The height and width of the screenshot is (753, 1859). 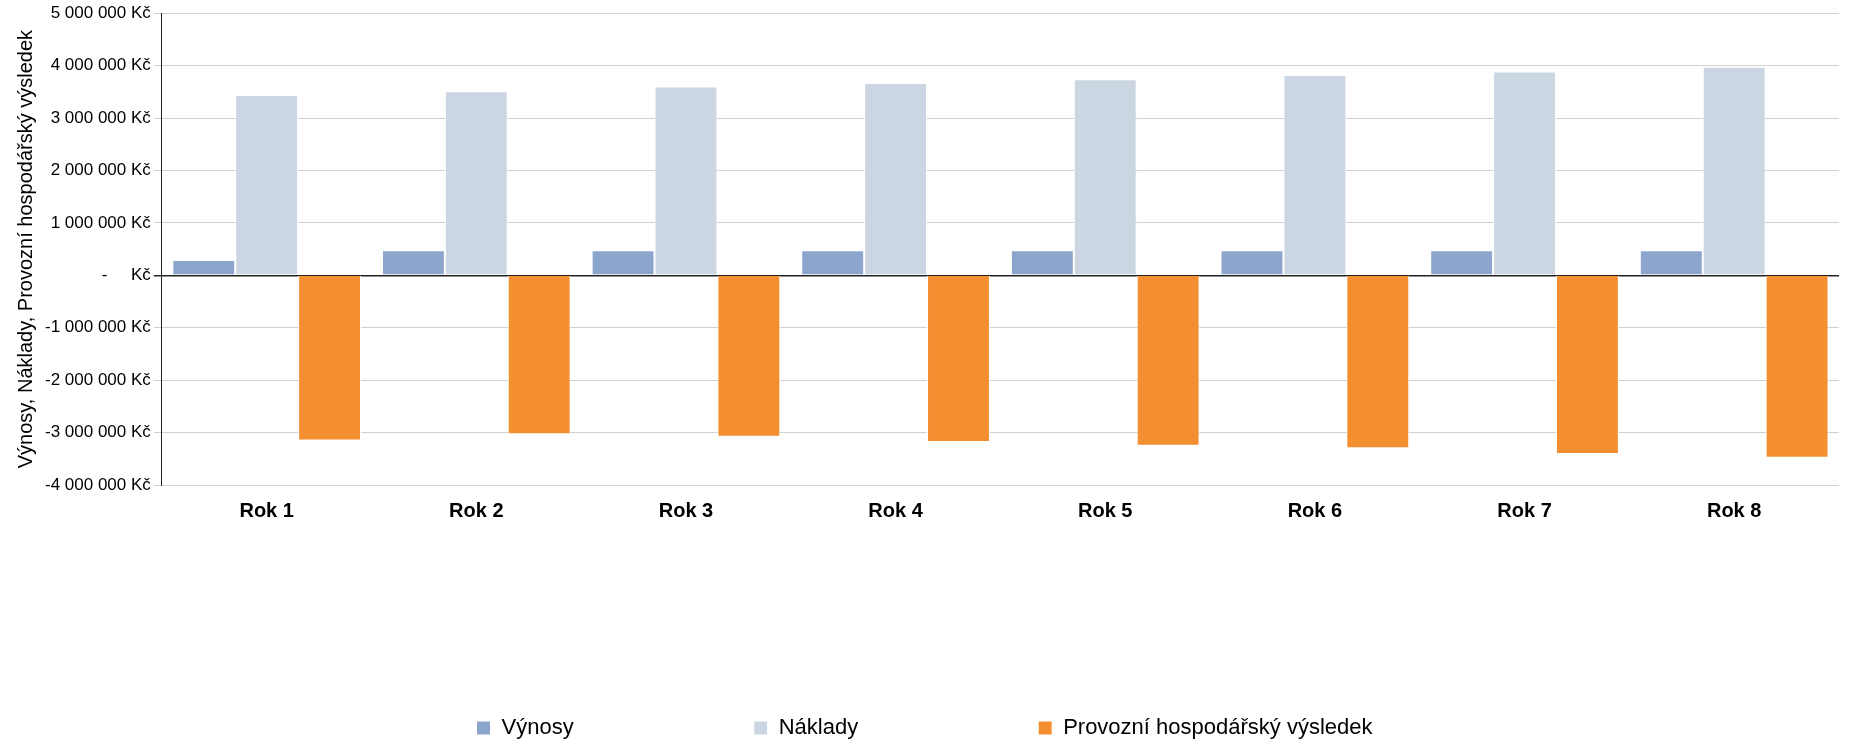 I want to click on x-tick-label: Rok 6, so click(x=1315, y=509).